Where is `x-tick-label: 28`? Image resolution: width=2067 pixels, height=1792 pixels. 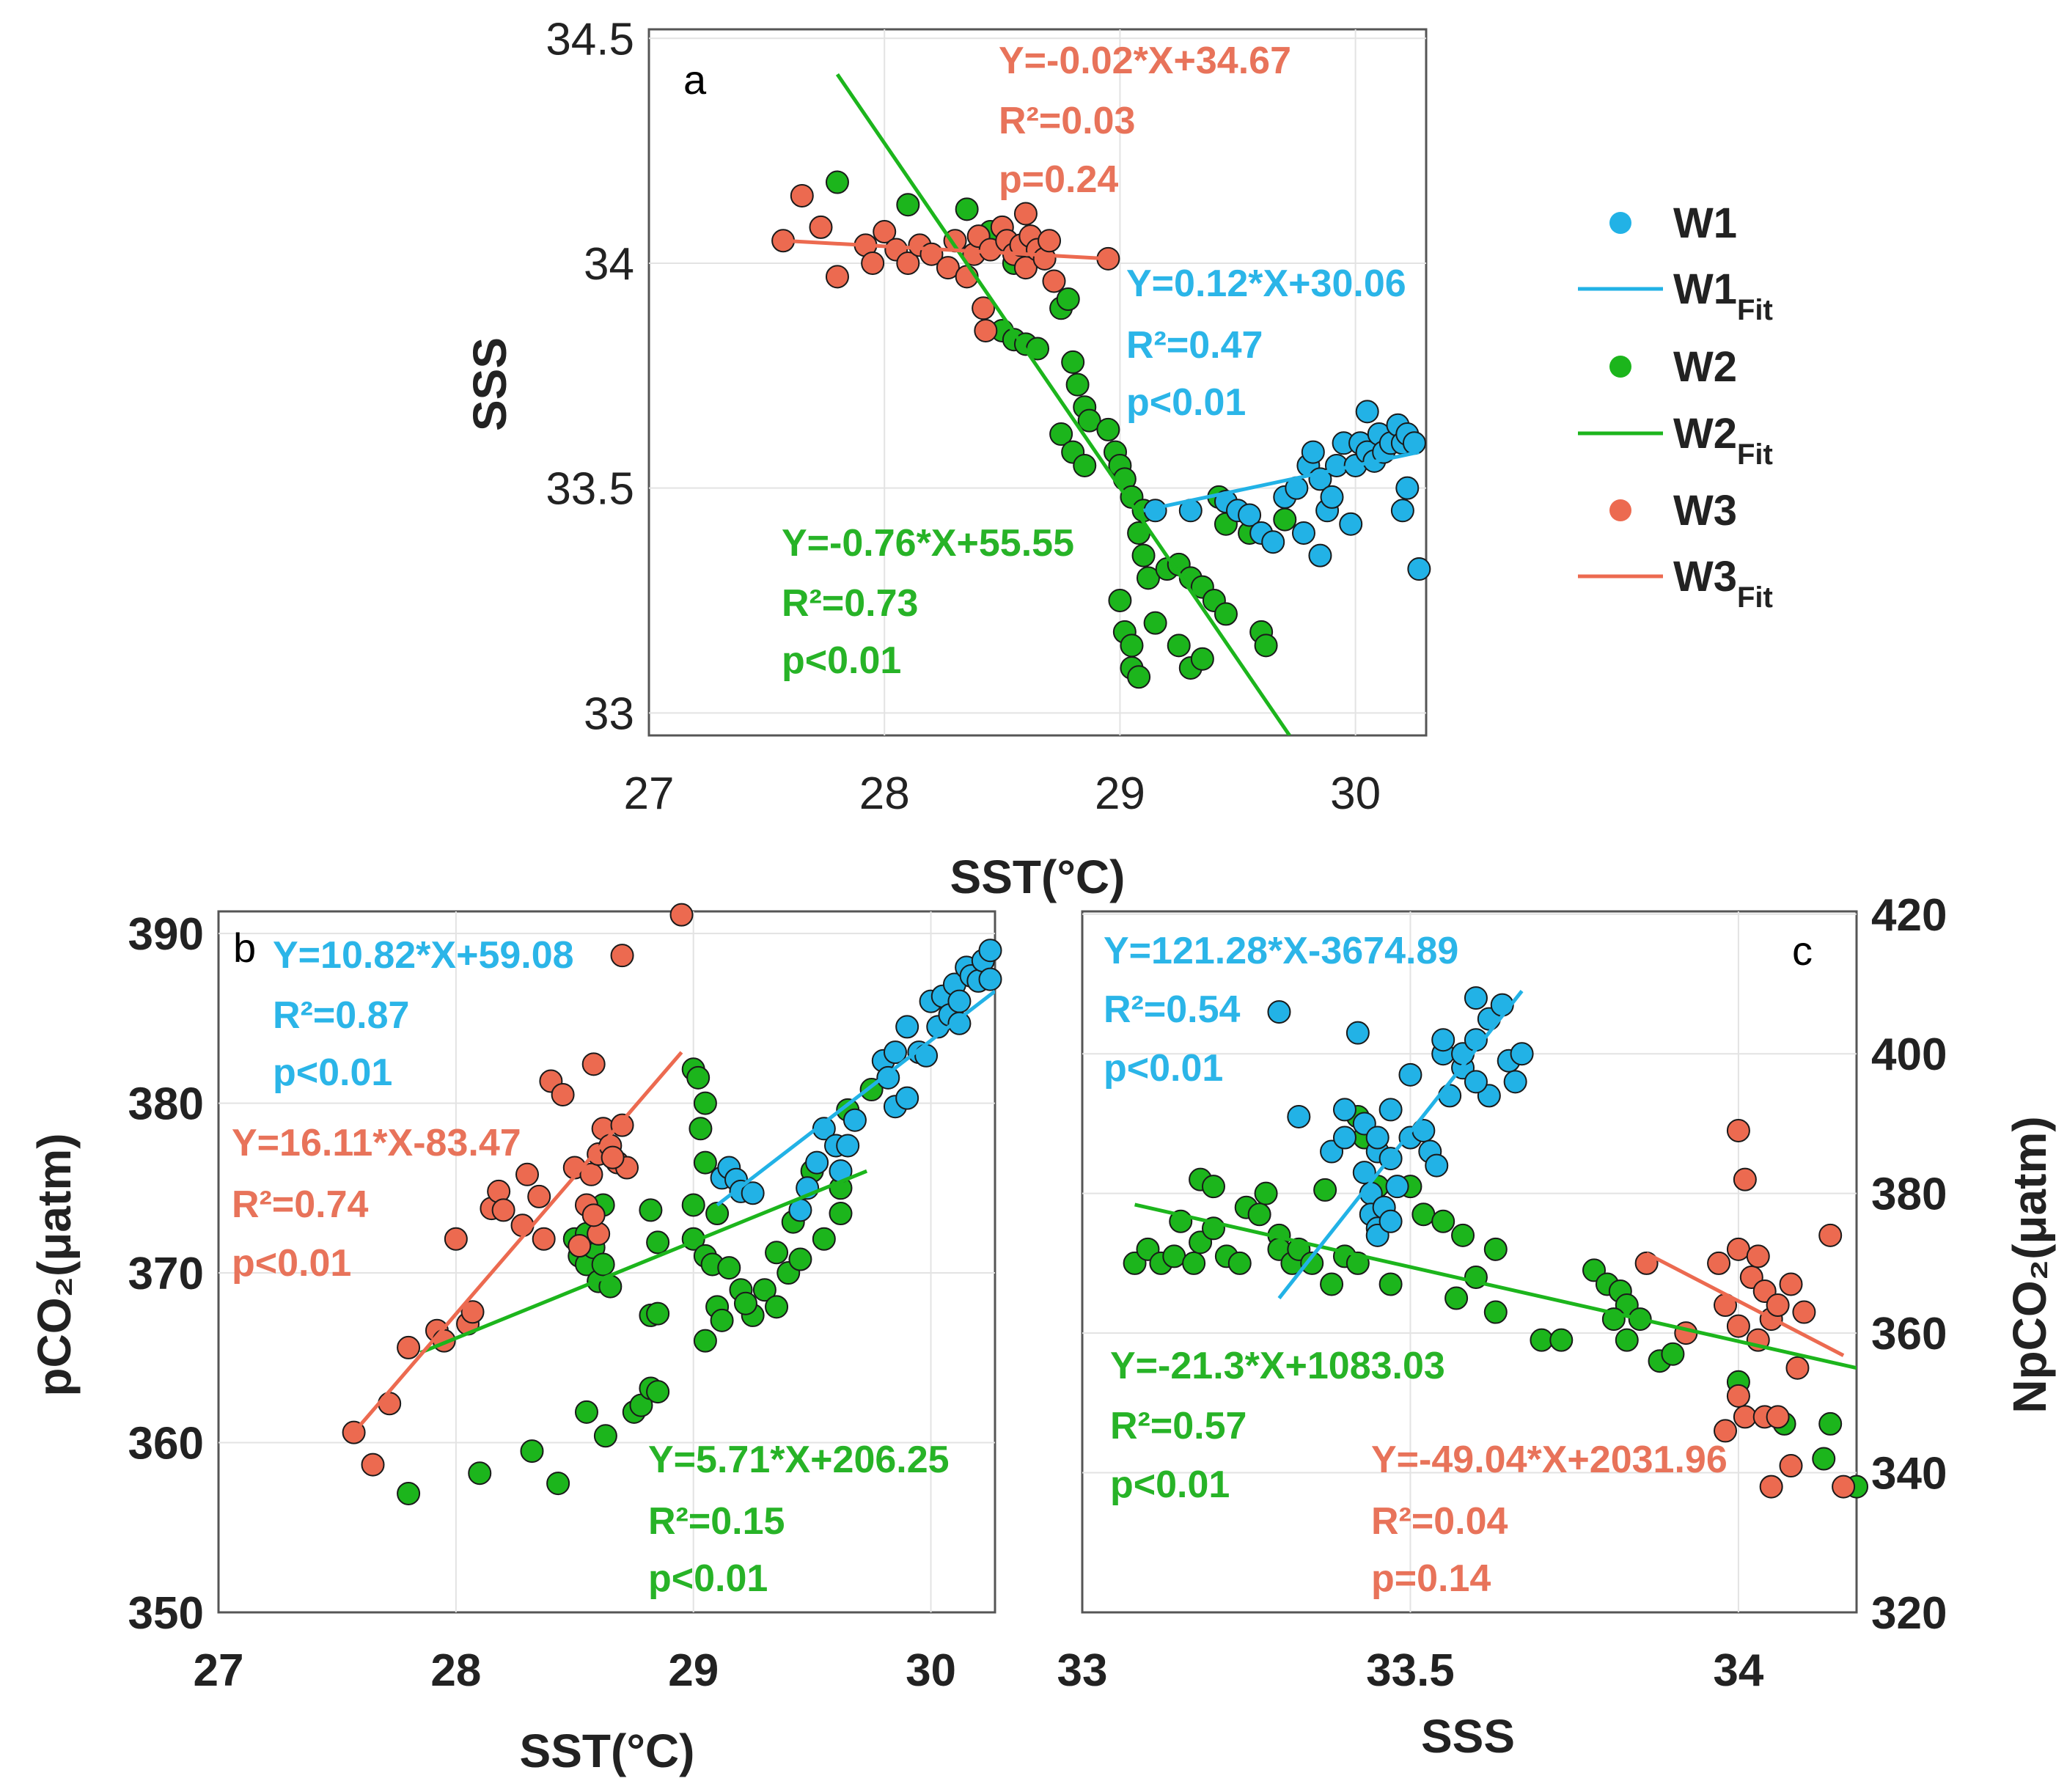 x-tick-label: 28 is located at coordinates (884, 793).